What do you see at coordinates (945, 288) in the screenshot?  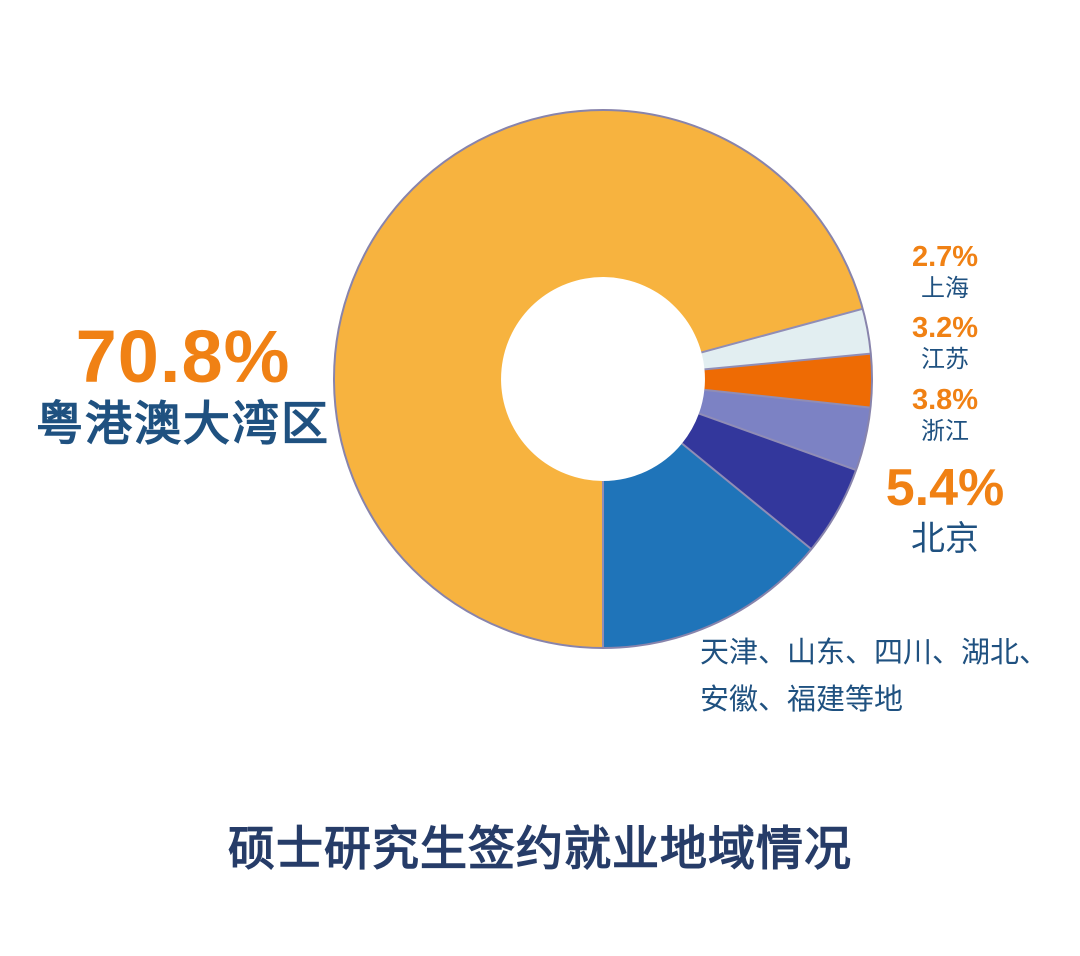 I see `shanghai-region-name: 上海` at bounding box center [945, 288].